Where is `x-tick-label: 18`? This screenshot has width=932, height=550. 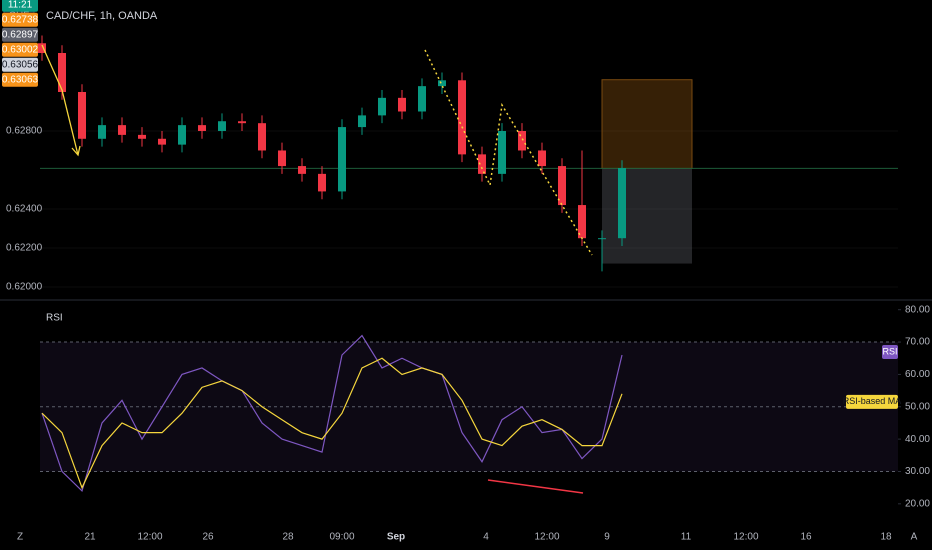 x-tick-label: 18 is located at coordinates (886, 537).